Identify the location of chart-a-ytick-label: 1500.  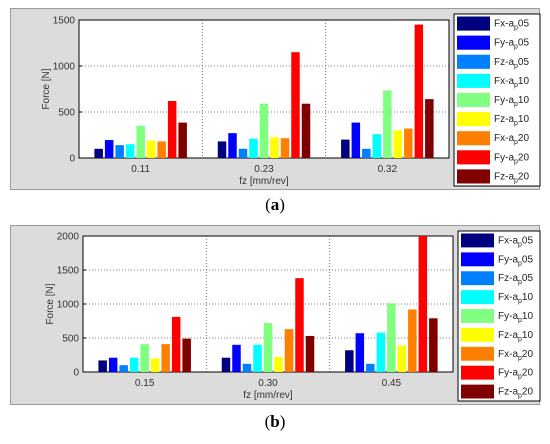
(64, 21).